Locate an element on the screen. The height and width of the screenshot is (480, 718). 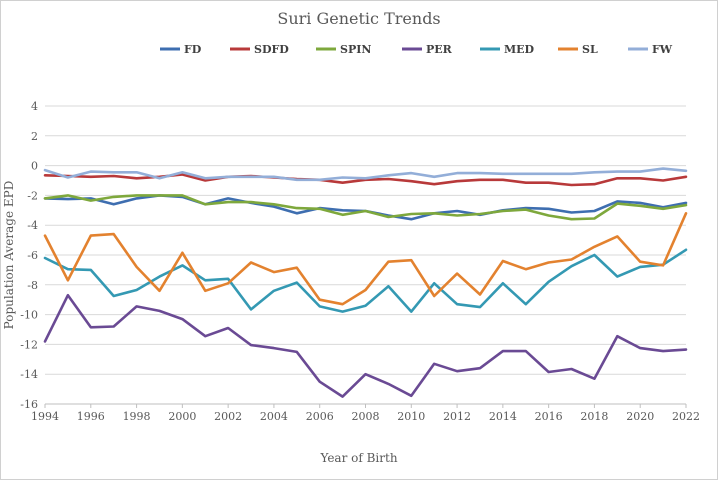
x-tick-label: 2010 is located at coordinates (411, 416).